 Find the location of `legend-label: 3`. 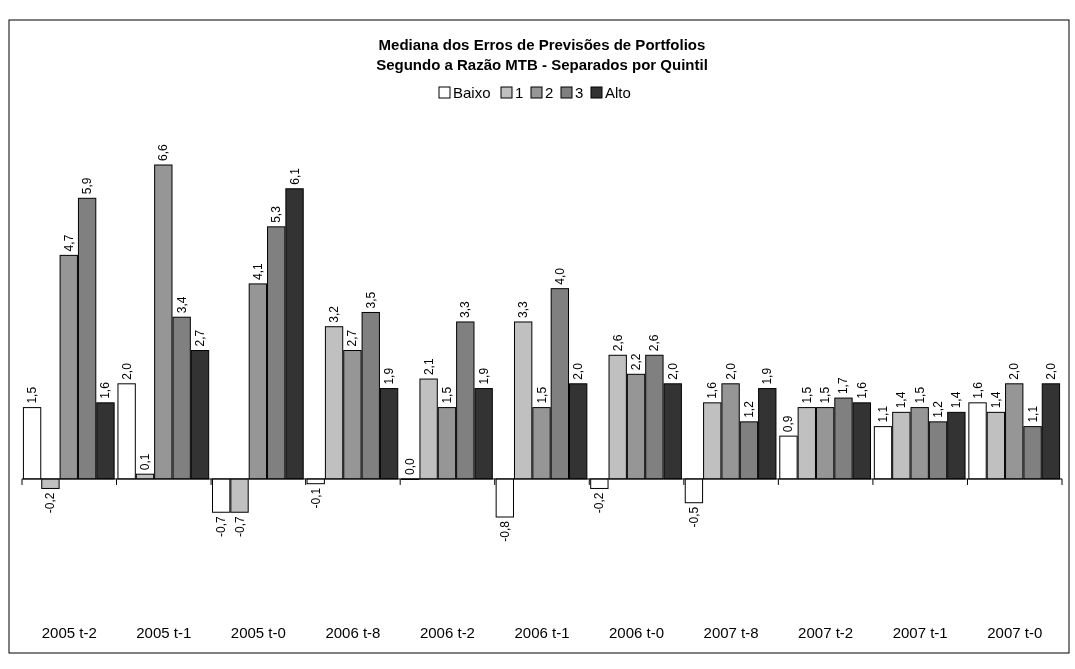

legend-label: 3 is located at coordinates (579, 92).